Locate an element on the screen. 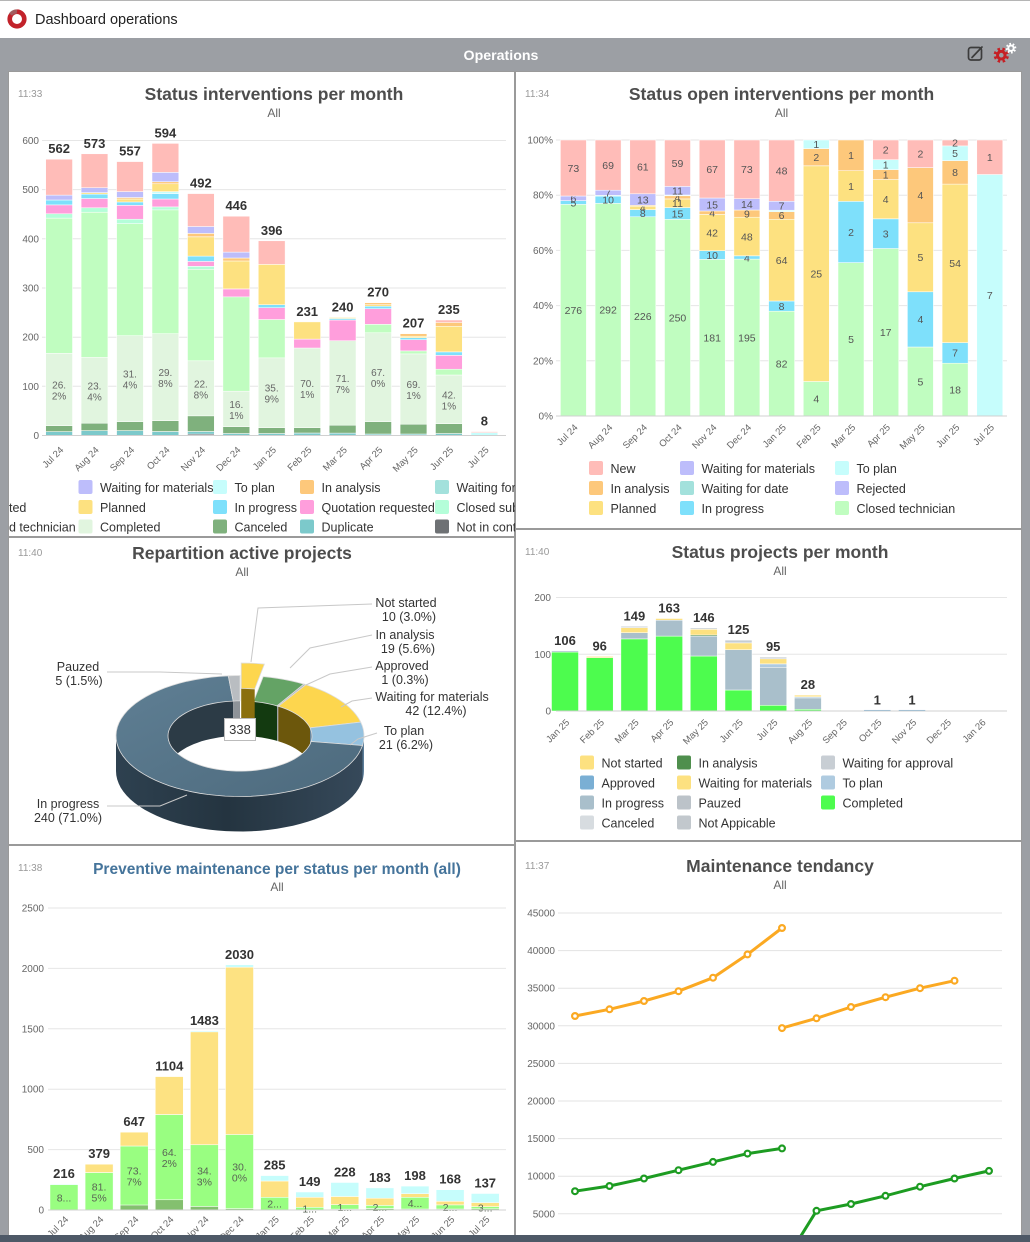  svg-text: 67. is located at coordinates (378, 373).